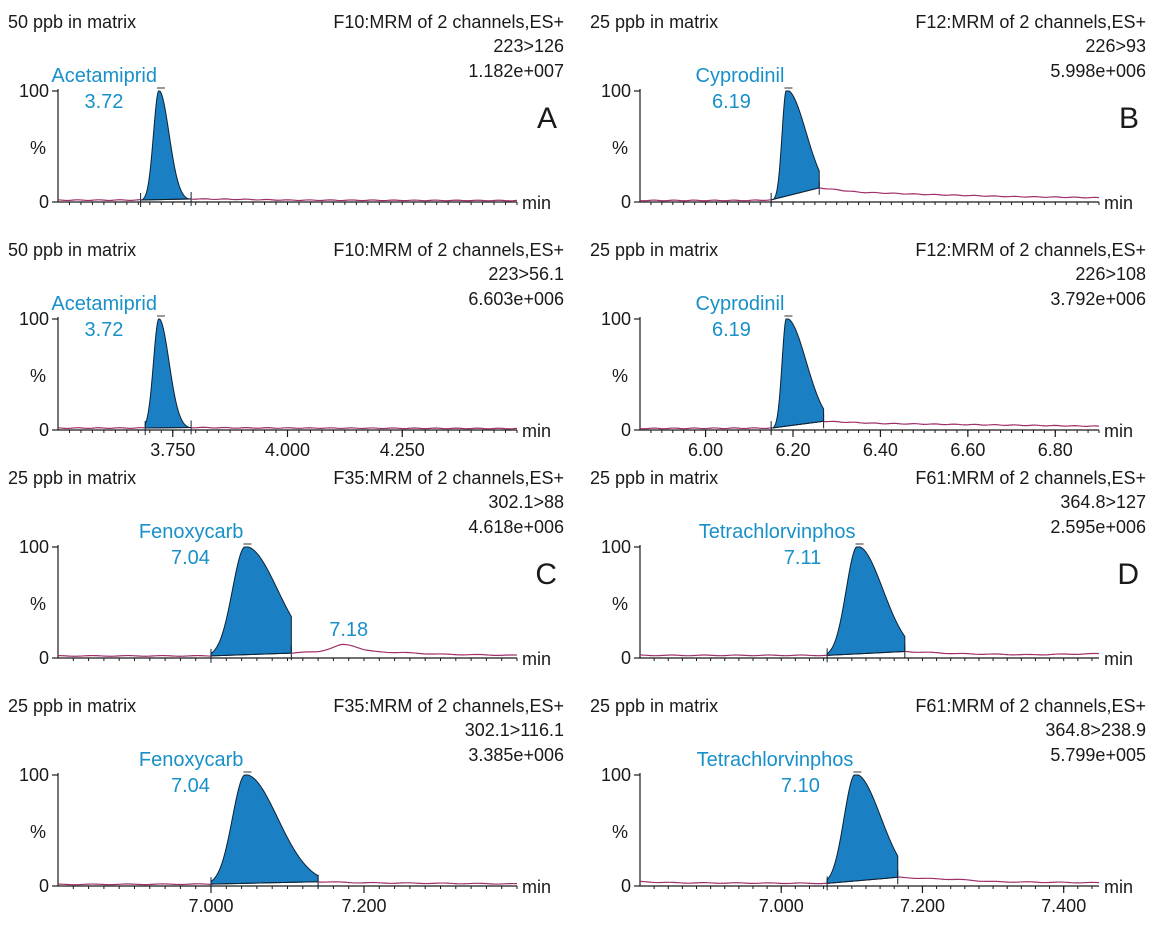 The image size is (1155, 932). I want to click on transition-label: 223>56.1, so click(526, 274).